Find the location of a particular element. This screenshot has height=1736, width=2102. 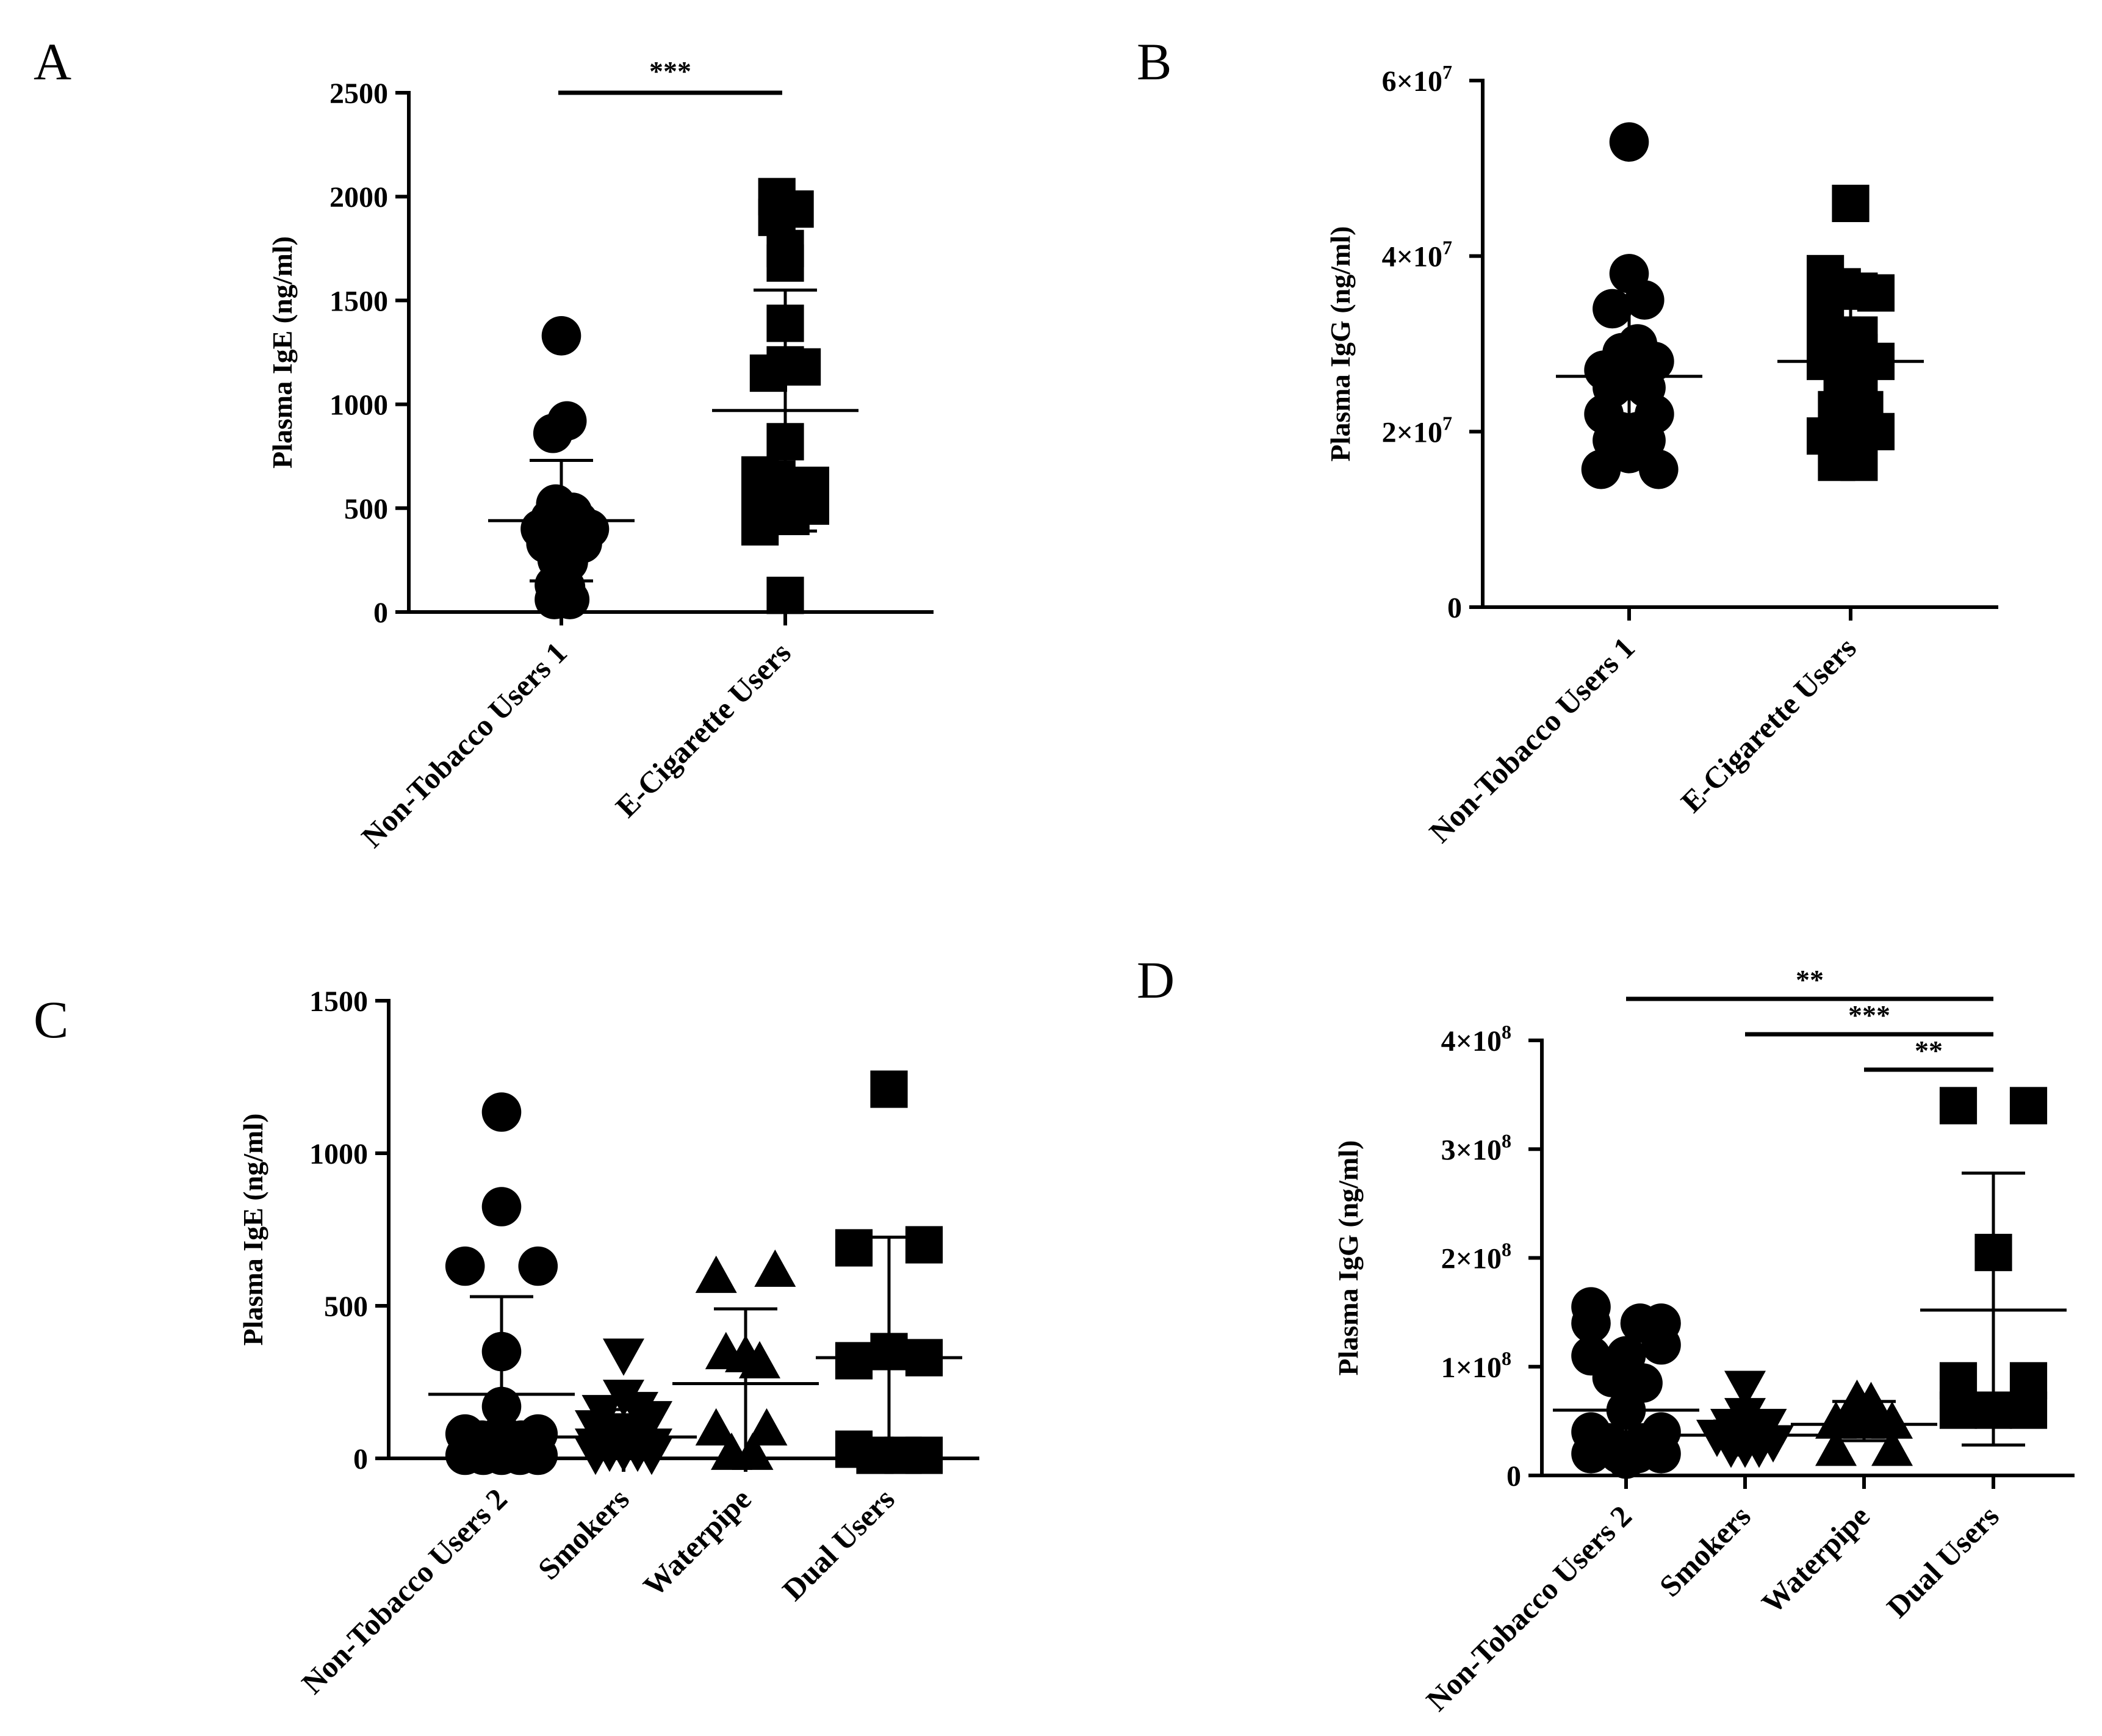

y-tick-label: 2500 is located at coordinates (358, 93).